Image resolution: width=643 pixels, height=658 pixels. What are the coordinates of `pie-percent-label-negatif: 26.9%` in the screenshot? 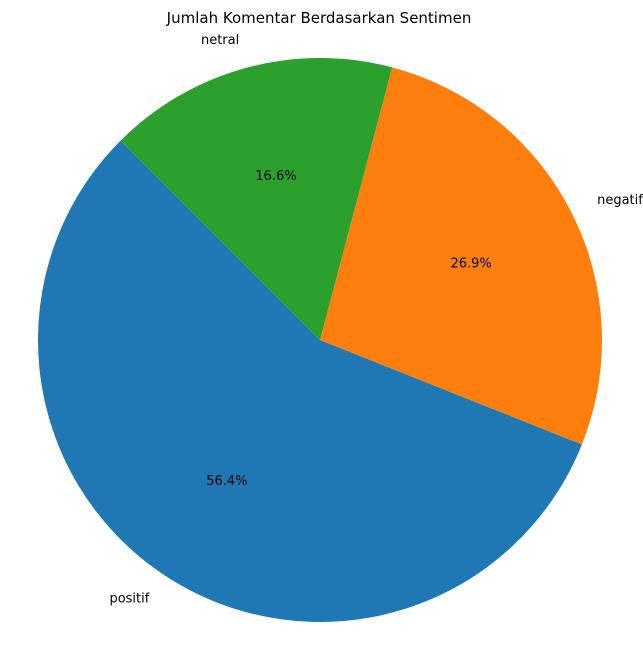 It's located at (470, 263).